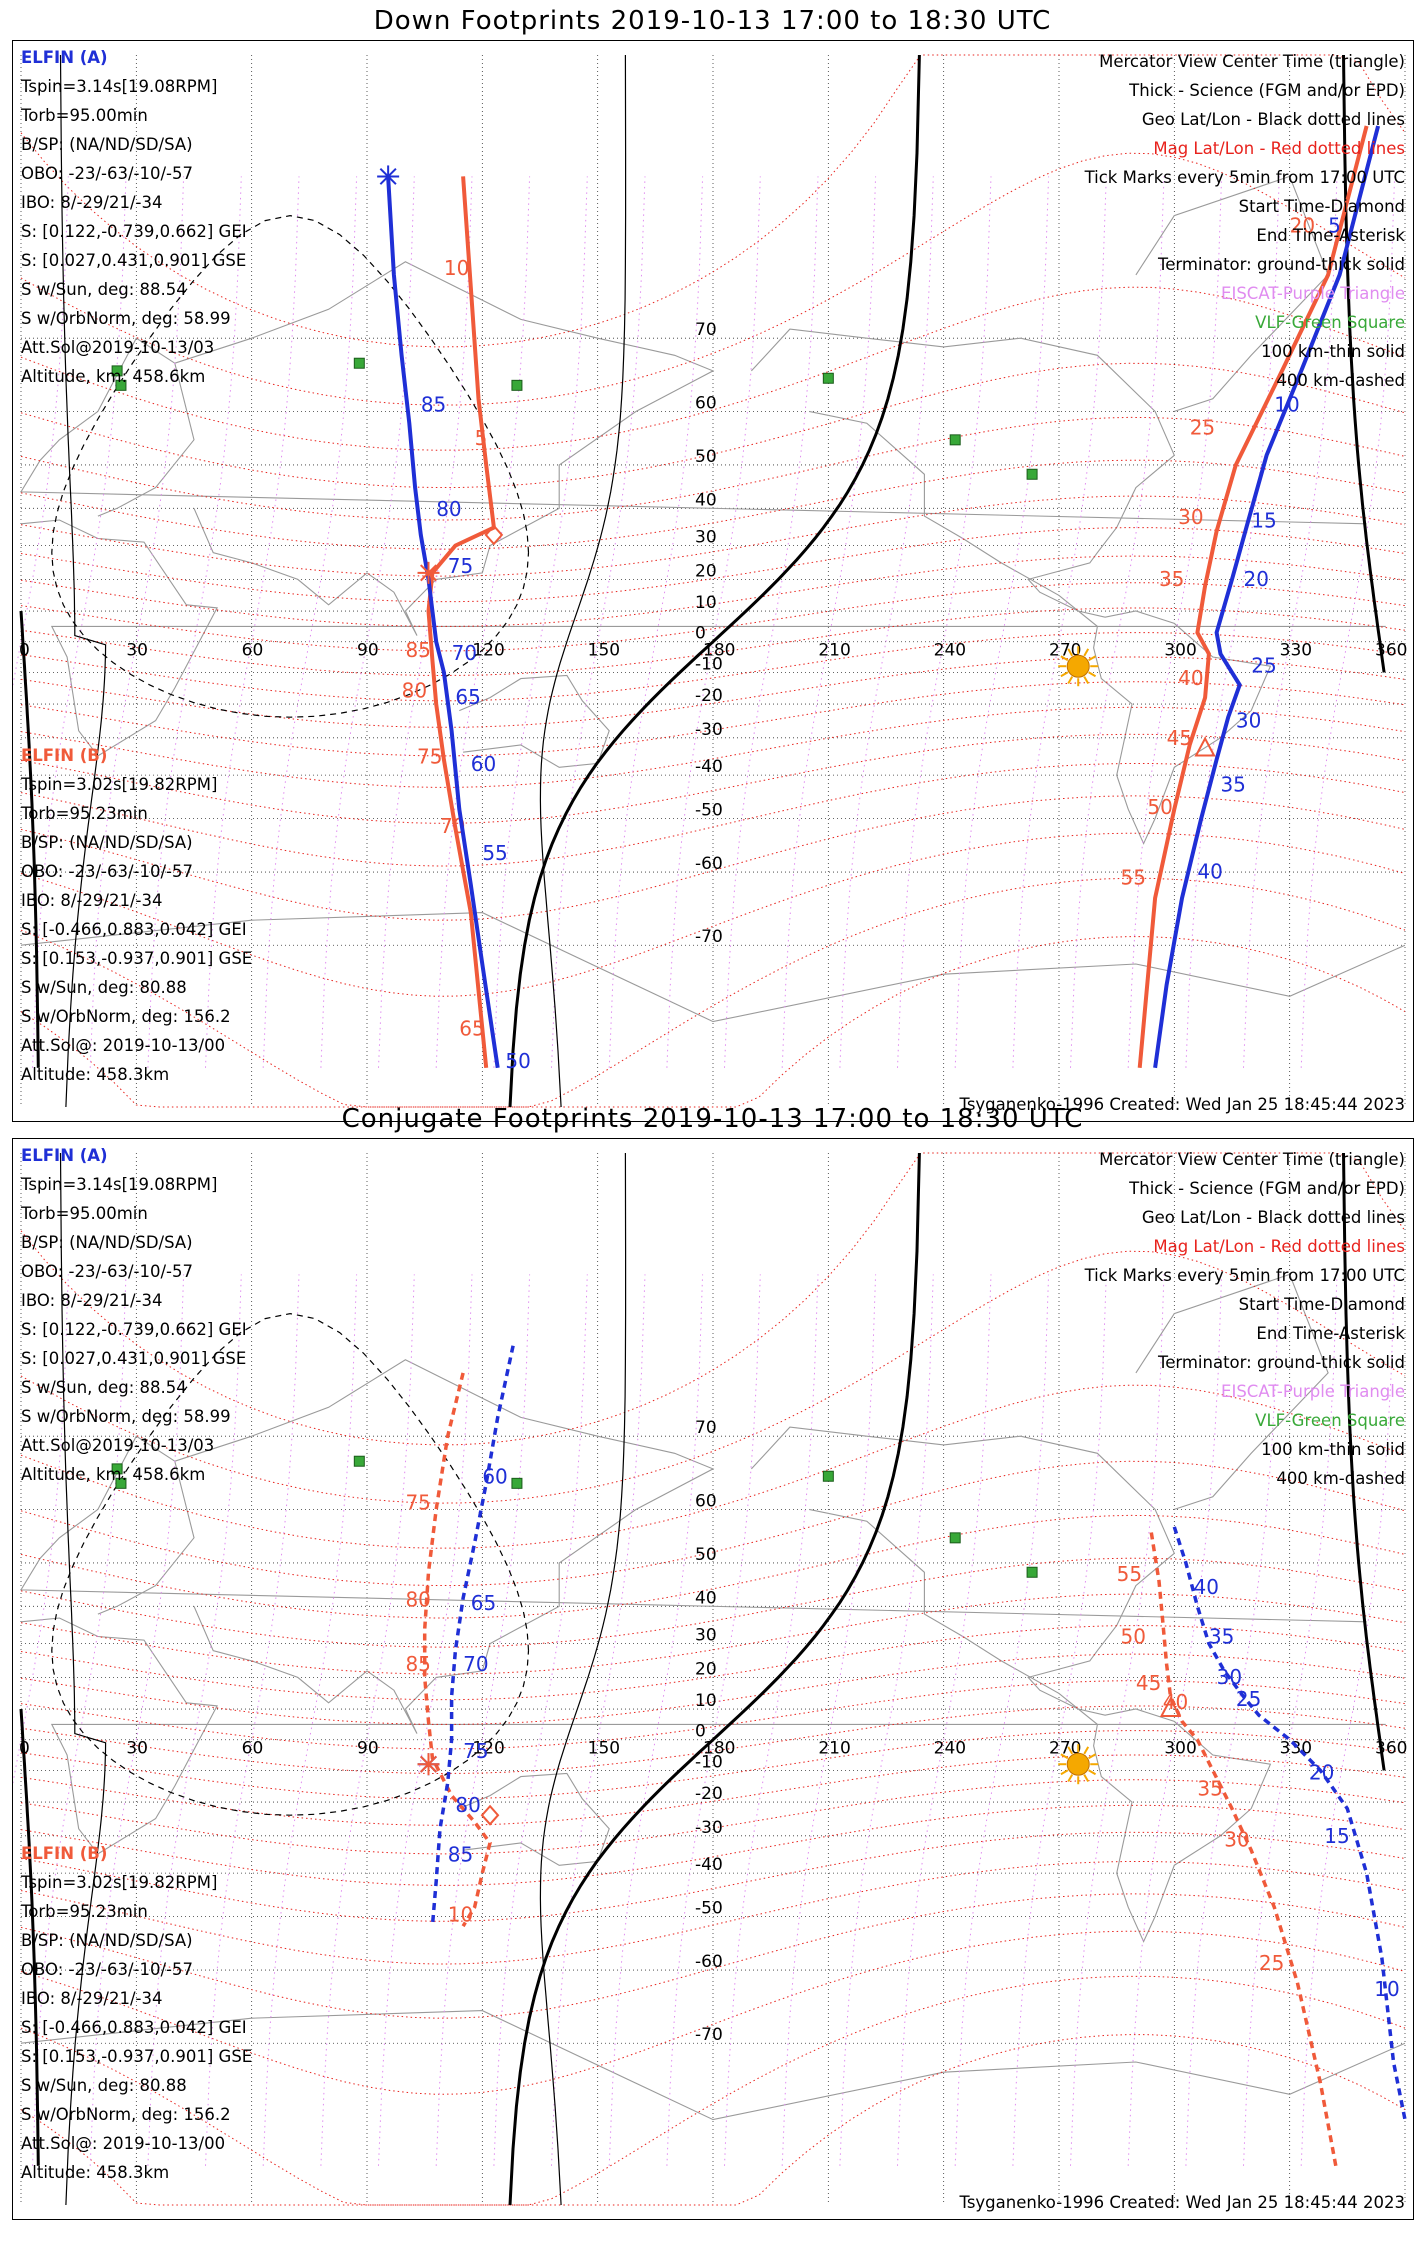 This screenshot has width=1425, height=2250. I want to click on elfin-a-info-line: S: [0.122,-0.739,0.662] GEI, so click(134, 1329).